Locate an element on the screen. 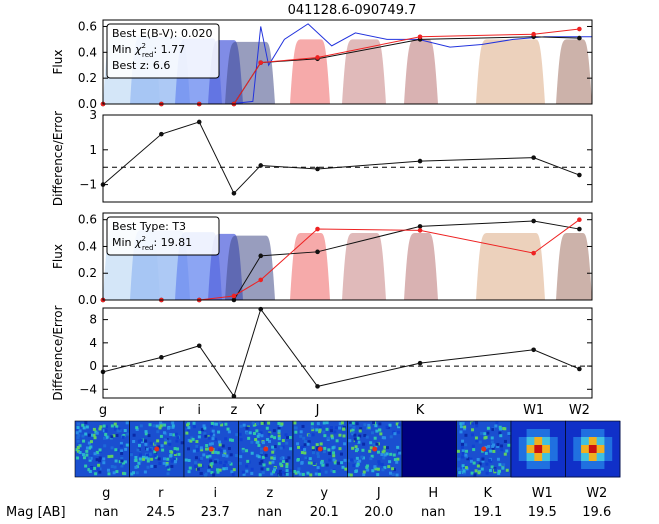 The height and width of the screenshot is (524, 659). cutout-g is located at coordinates (102, 449).